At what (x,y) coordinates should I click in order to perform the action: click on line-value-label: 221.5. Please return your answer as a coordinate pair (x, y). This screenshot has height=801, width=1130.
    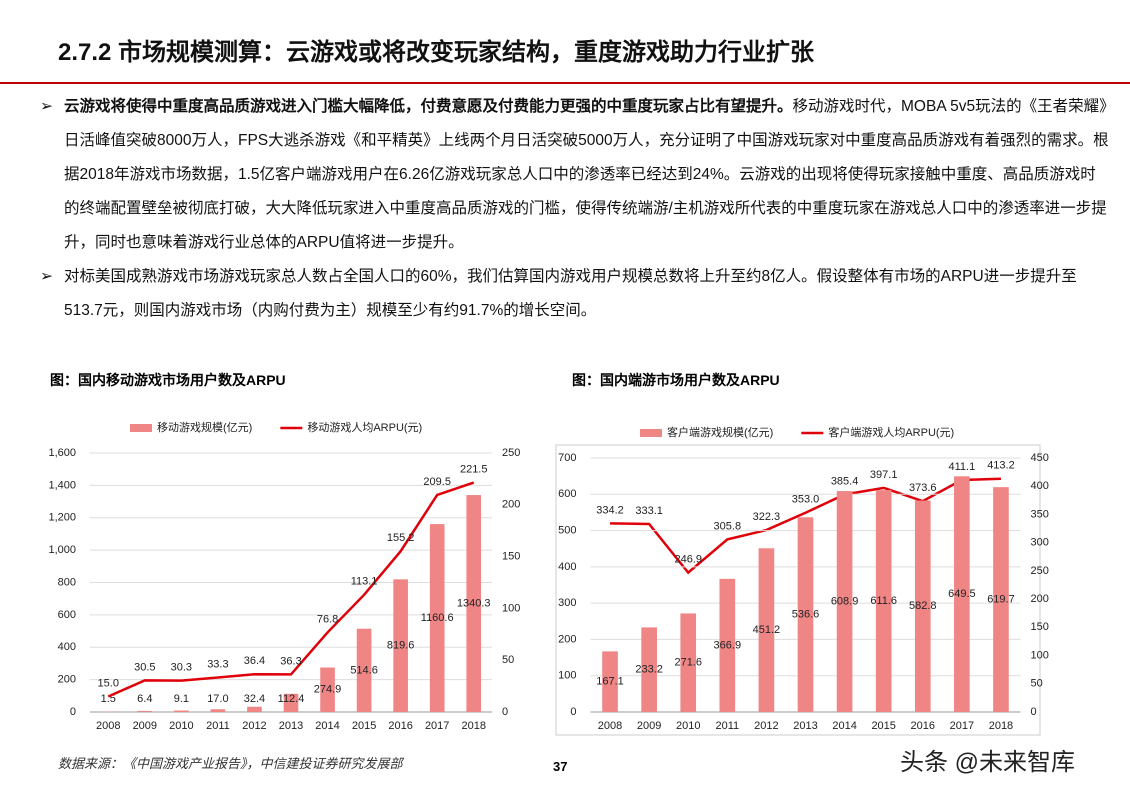
    Looking at the image, I should click on (474, 469).